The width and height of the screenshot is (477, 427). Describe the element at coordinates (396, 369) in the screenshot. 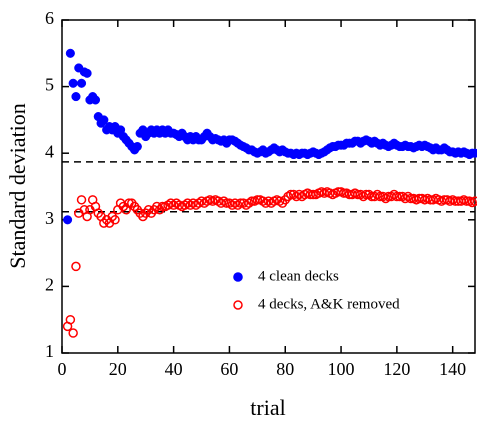

I see `x-tick-label: 120` at that location.